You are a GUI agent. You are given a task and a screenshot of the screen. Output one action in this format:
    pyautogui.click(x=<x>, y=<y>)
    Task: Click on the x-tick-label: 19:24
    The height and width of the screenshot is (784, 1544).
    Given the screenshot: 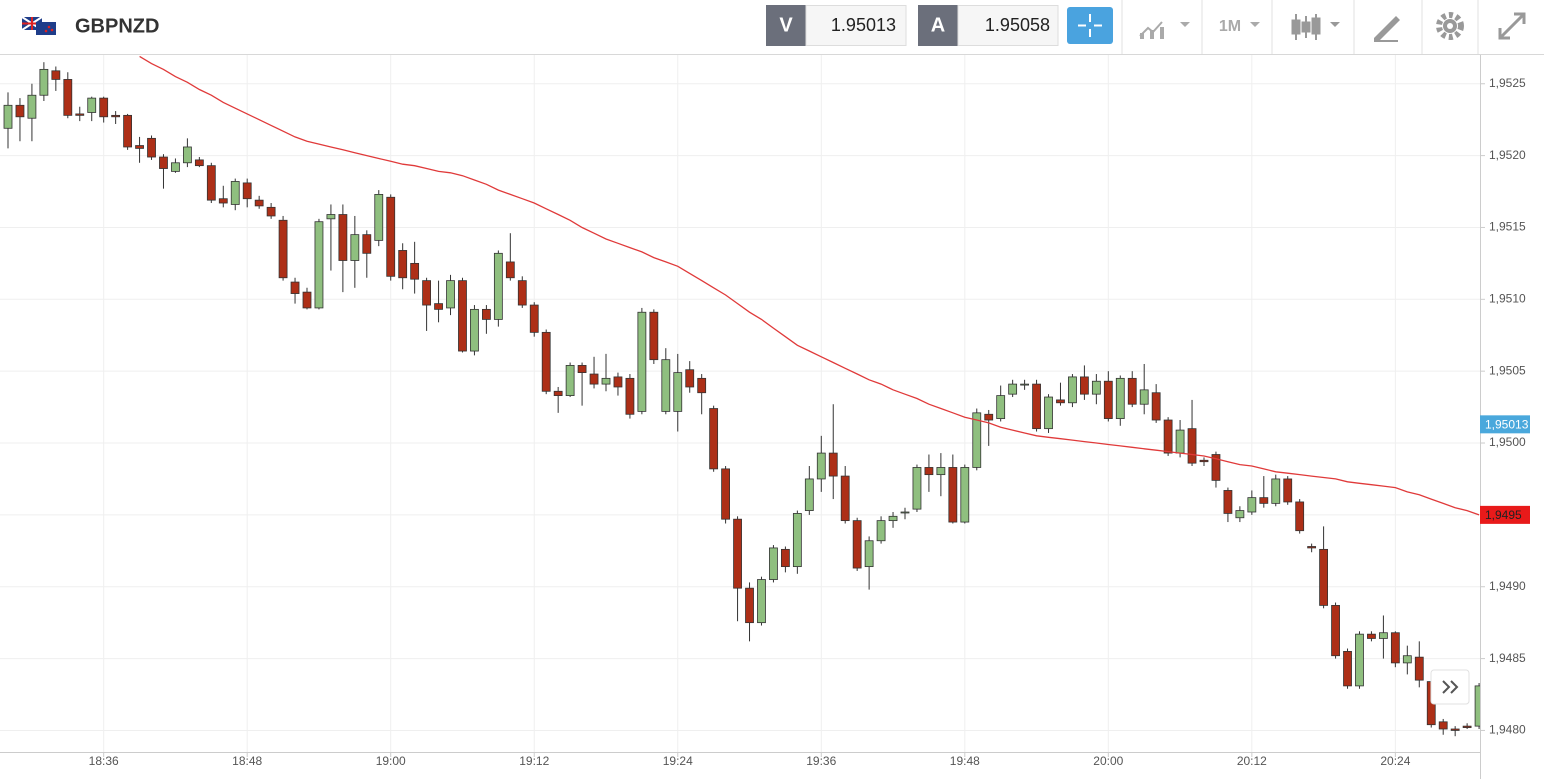 What is the action you would take?
    pyautogui.click(x=678, y=761)
    